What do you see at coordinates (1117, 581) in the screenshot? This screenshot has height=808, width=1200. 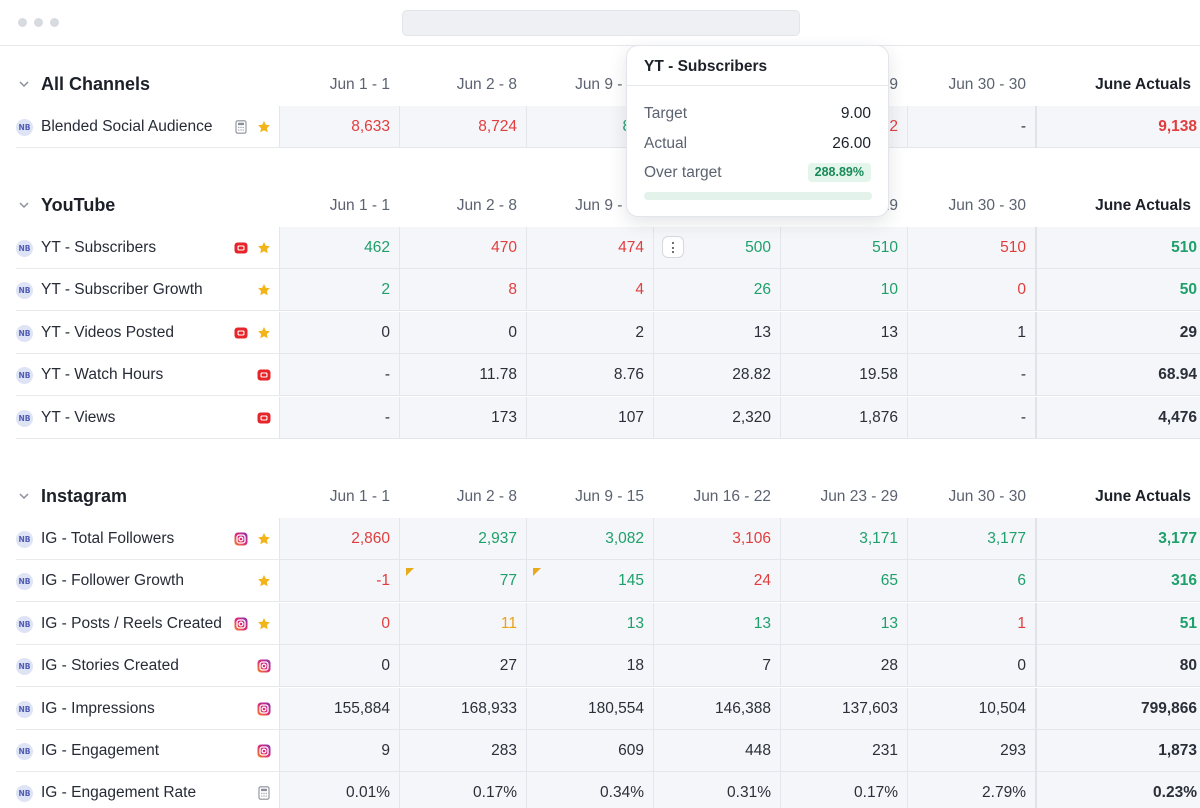 I see `actual-cell: 316` at bounding box center [1117, 581].